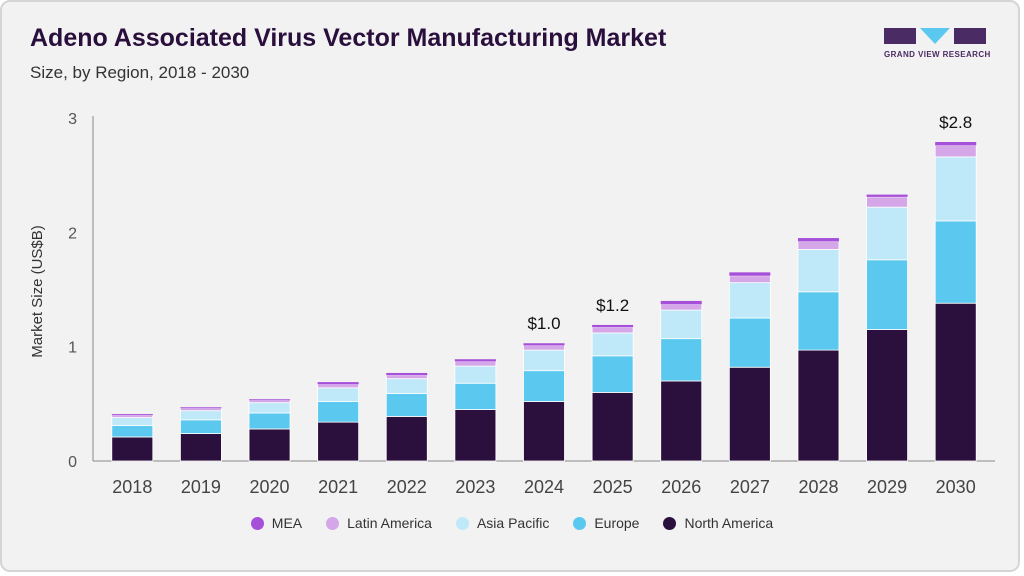 The height and width of the screenshot is (576, 1024). I want to click on x-tick-label: 2025, so click(613, 487).